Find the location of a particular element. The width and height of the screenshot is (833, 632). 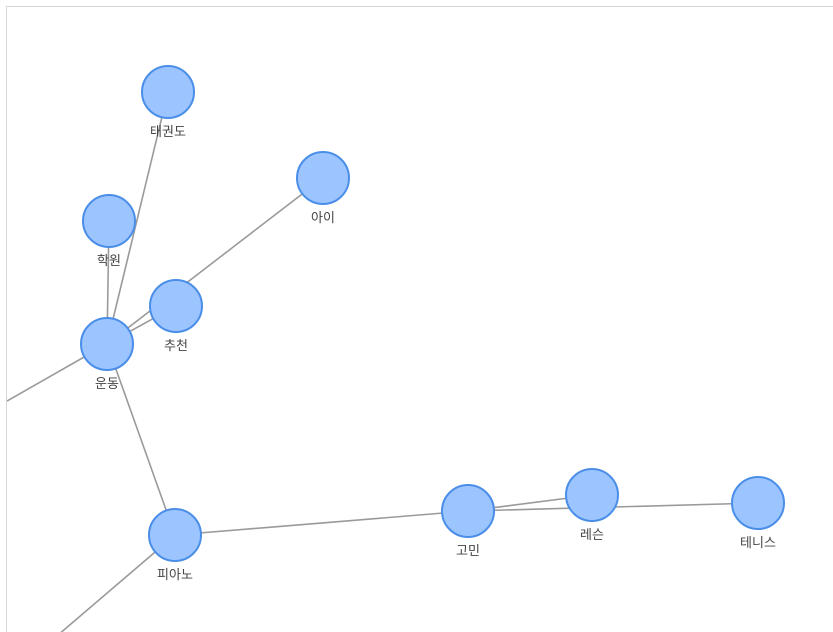

node-circle-taekwondo is located at coordinates (168, 92).